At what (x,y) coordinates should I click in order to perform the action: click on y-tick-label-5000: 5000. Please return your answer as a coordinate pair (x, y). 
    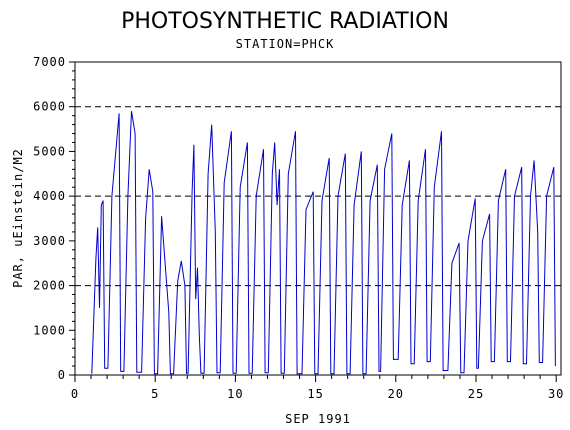
    Looking at the image, I should click on (49, 151).